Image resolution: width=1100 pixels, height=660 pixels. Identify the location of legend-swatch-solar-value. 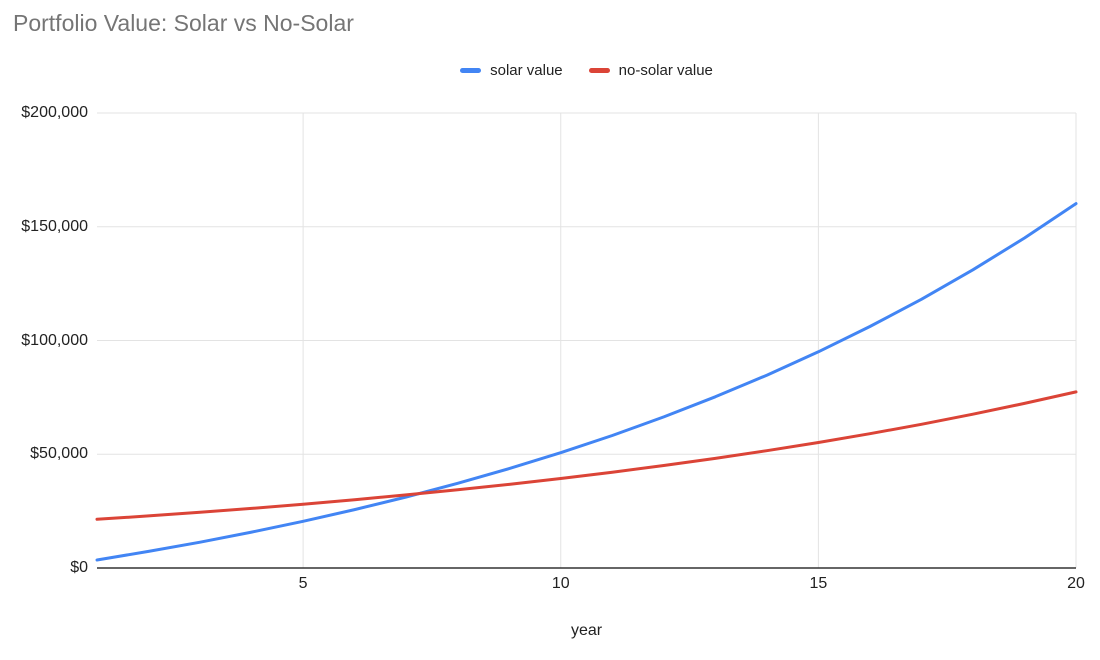
(471, 70).